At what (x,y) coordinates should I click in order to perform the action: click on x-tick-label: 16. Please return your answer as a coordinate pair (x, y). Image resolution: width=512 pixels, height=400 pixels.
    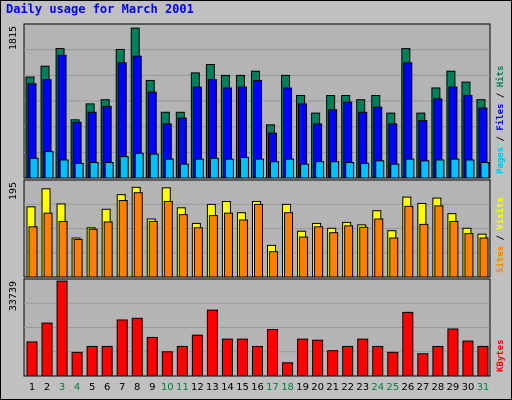
    Looking at the image, I should click on (257, 387).